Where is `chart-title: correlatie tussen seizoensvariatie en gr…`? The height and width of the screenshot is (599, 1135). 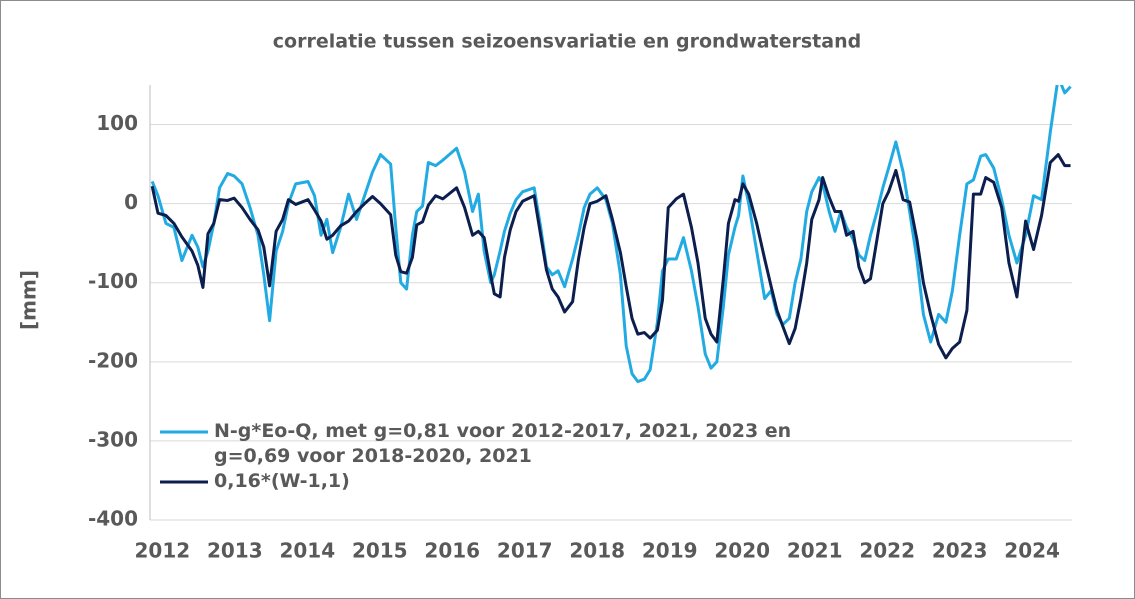 chart-title: correlatie tussen seizoensvariatie en gr… is located at coordinates (567, 42).